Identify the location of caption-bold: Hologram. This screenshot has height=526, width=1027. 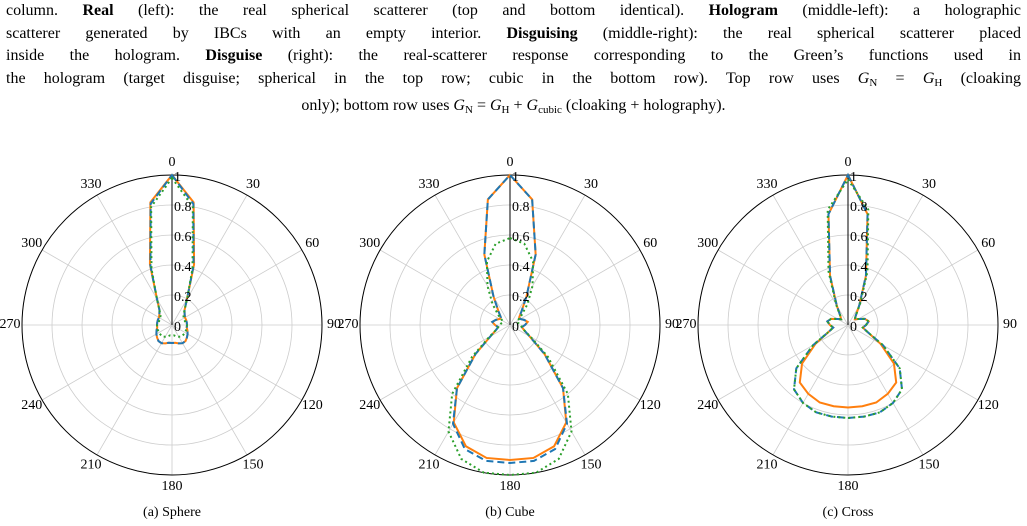
(743, 10).